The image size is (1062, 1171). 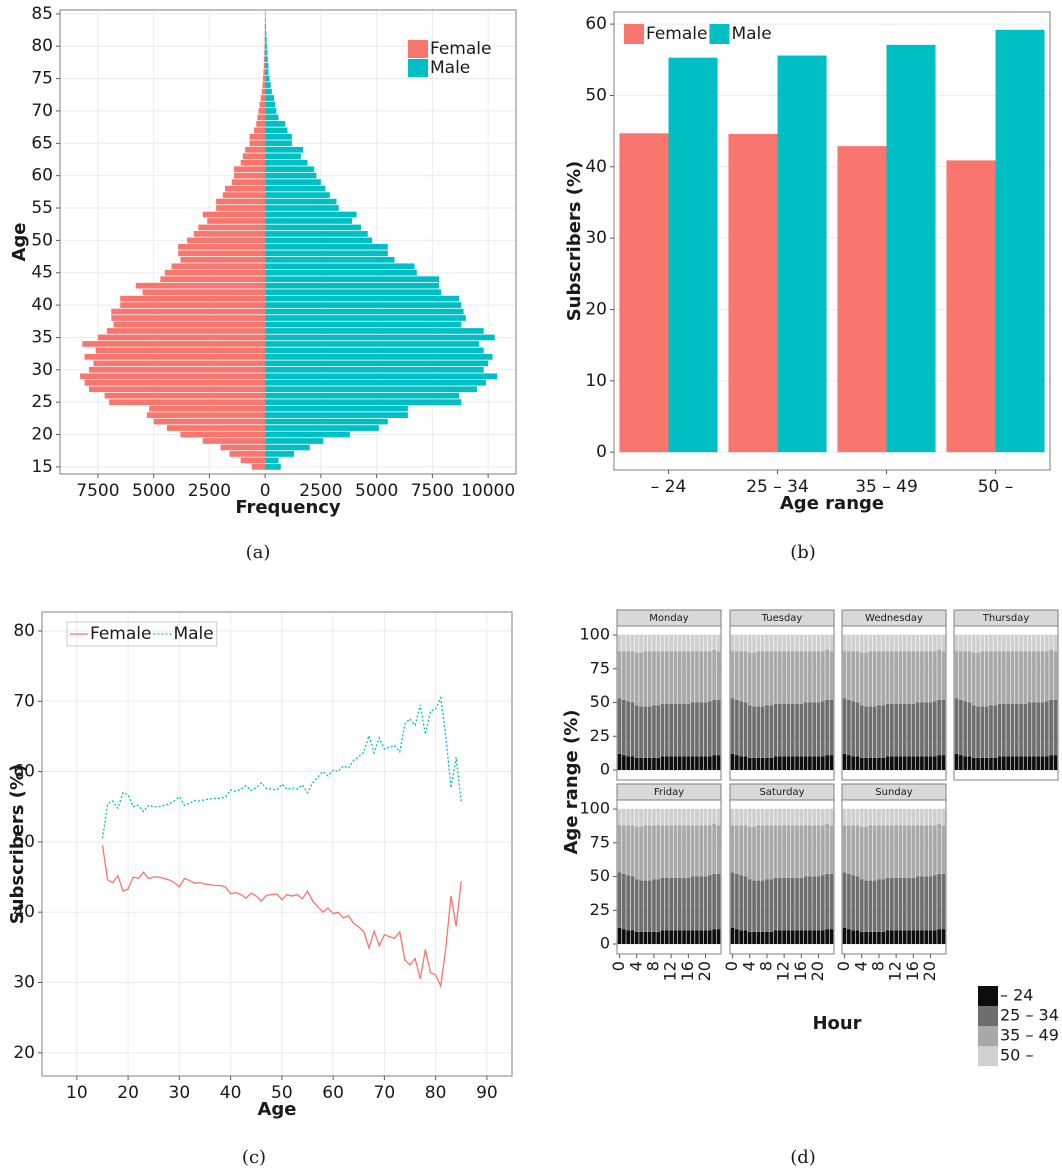 What do you see at coordinates (817, 971) in the screenshot?
I see `x-tick-label: 20` at bounding box center [817, 971].